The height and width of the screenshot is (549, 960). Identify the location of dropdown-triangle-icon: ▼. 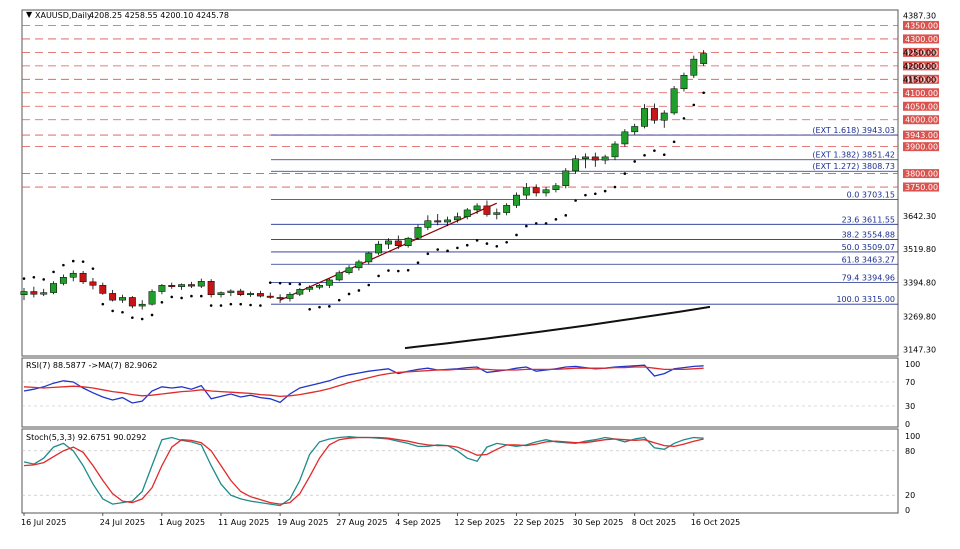
(29, 14).